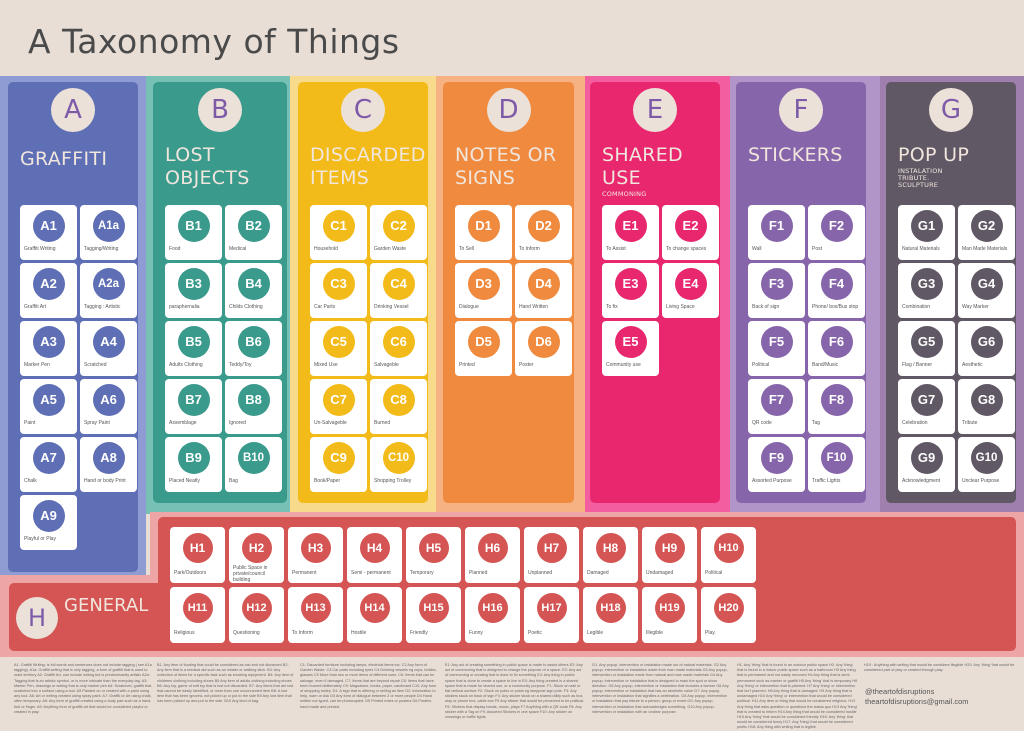  Describe the element at coordinates (193, 406) in the screenshot. I see `item-card-b7: B7 Assemblage` at that location.